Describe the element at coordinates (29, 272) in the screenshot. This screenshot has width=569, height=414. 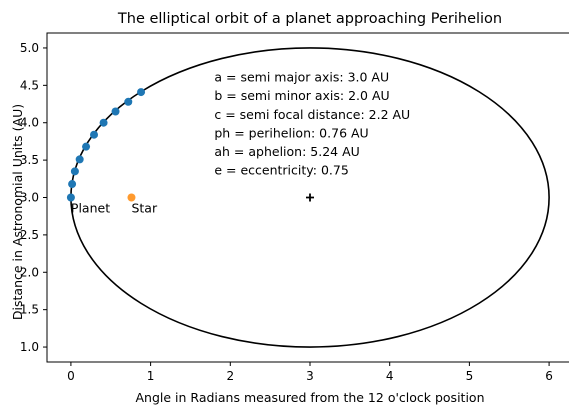
I see `y-tick-label: 2.0` at that location.